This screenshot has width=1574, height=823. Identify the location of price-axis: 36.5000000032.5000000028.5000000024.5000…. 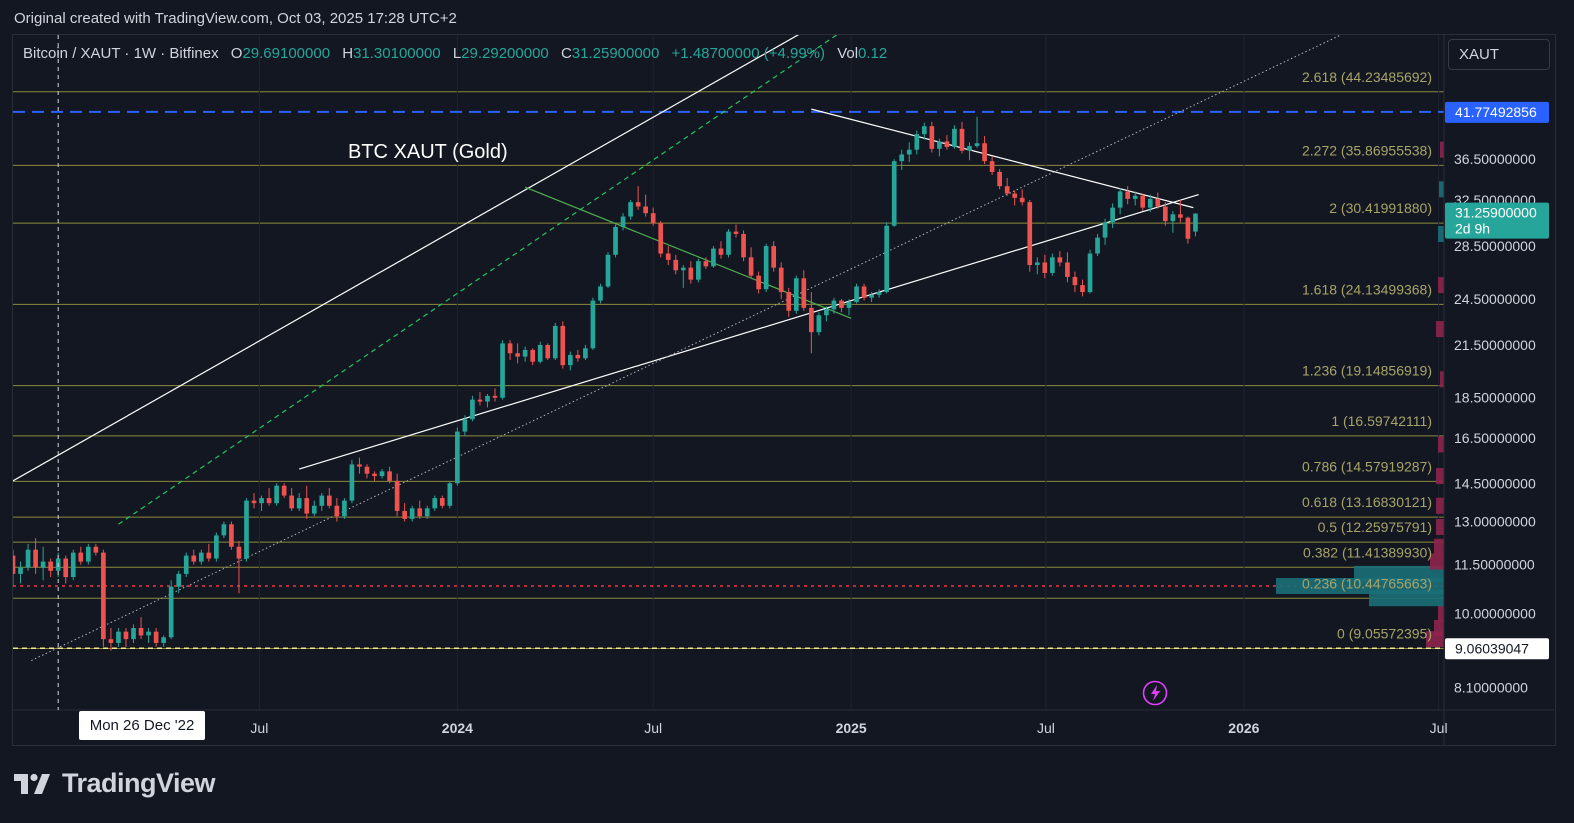
(1489, 390).